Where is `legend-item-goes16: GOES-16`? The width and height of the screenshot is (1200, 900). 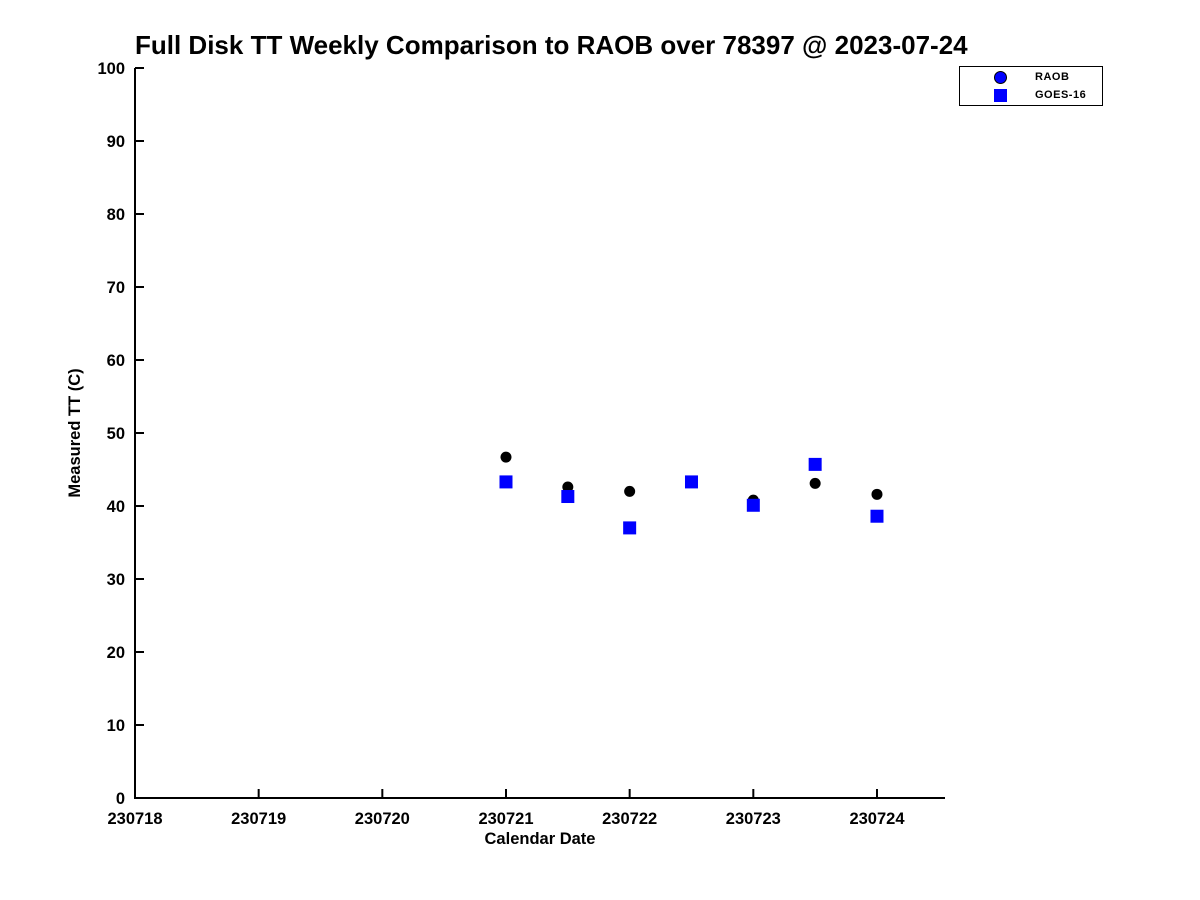 legend-item-goes16: GOES-16 is located at coordinates (1031, 95).